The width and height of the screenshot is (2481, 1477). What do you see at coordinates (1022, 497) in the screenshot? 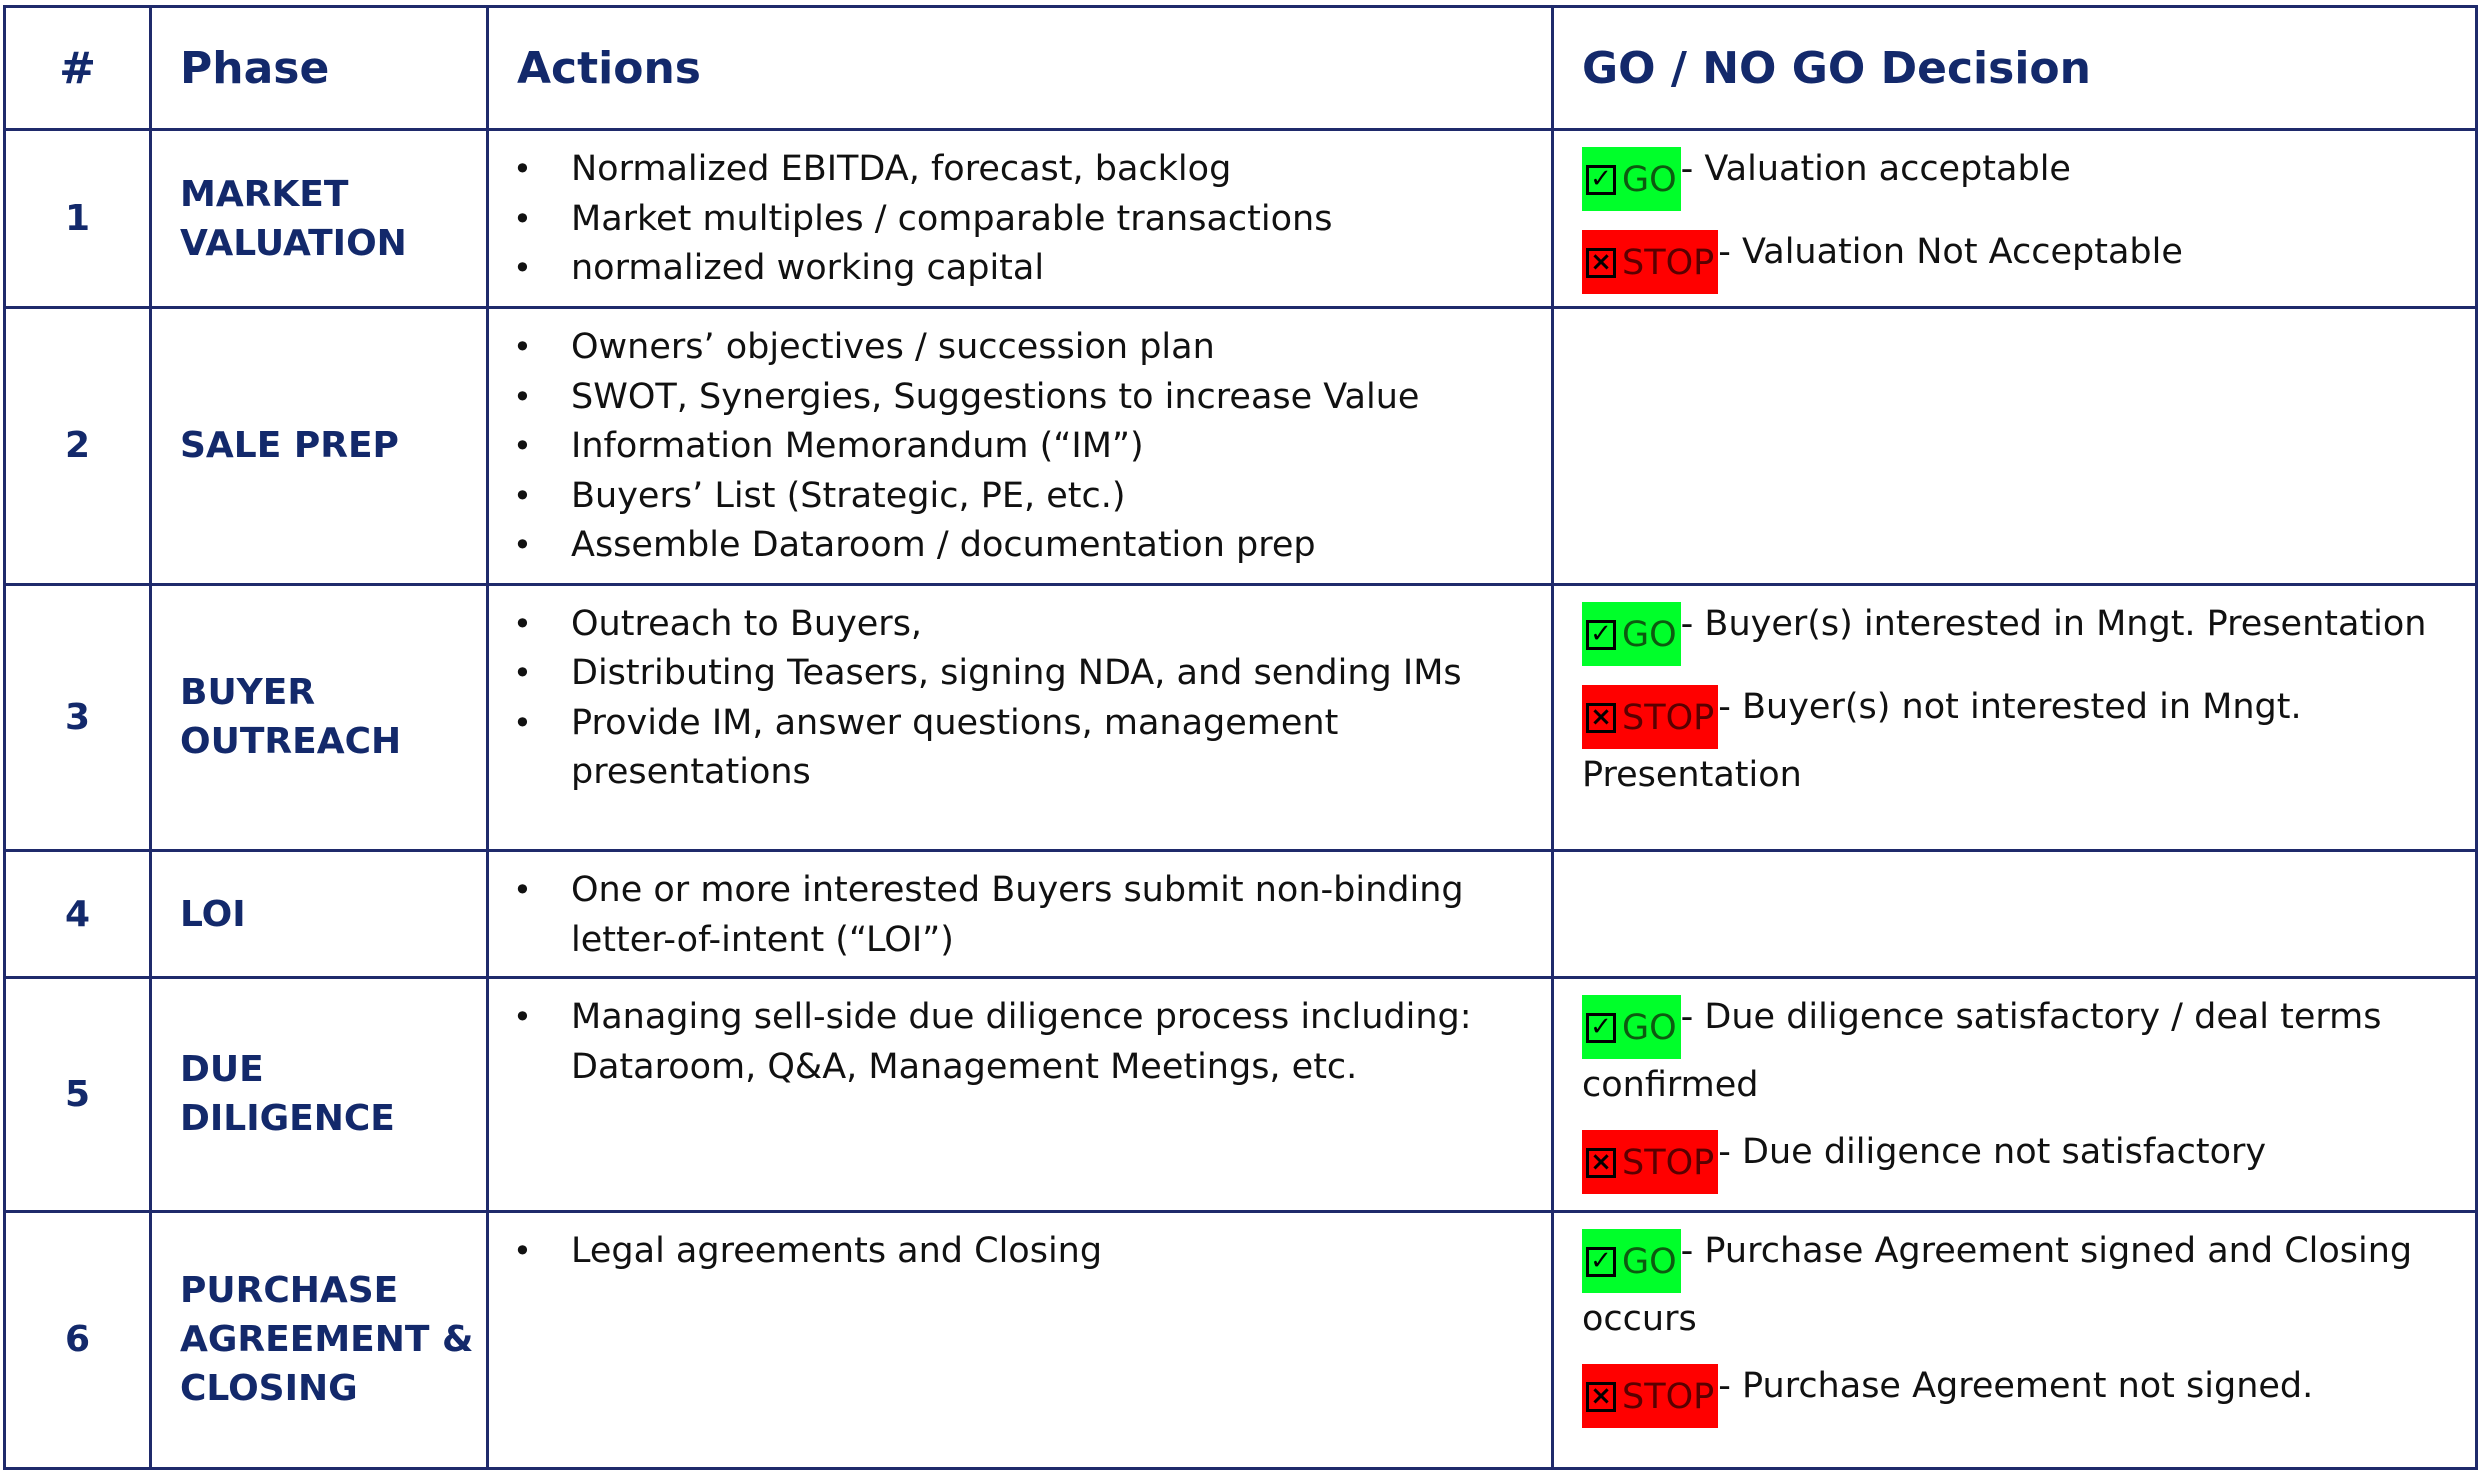
I see `action-item: Buyers’ List (Strategic, PE, etc.)` at bounding box center [1022, 497].